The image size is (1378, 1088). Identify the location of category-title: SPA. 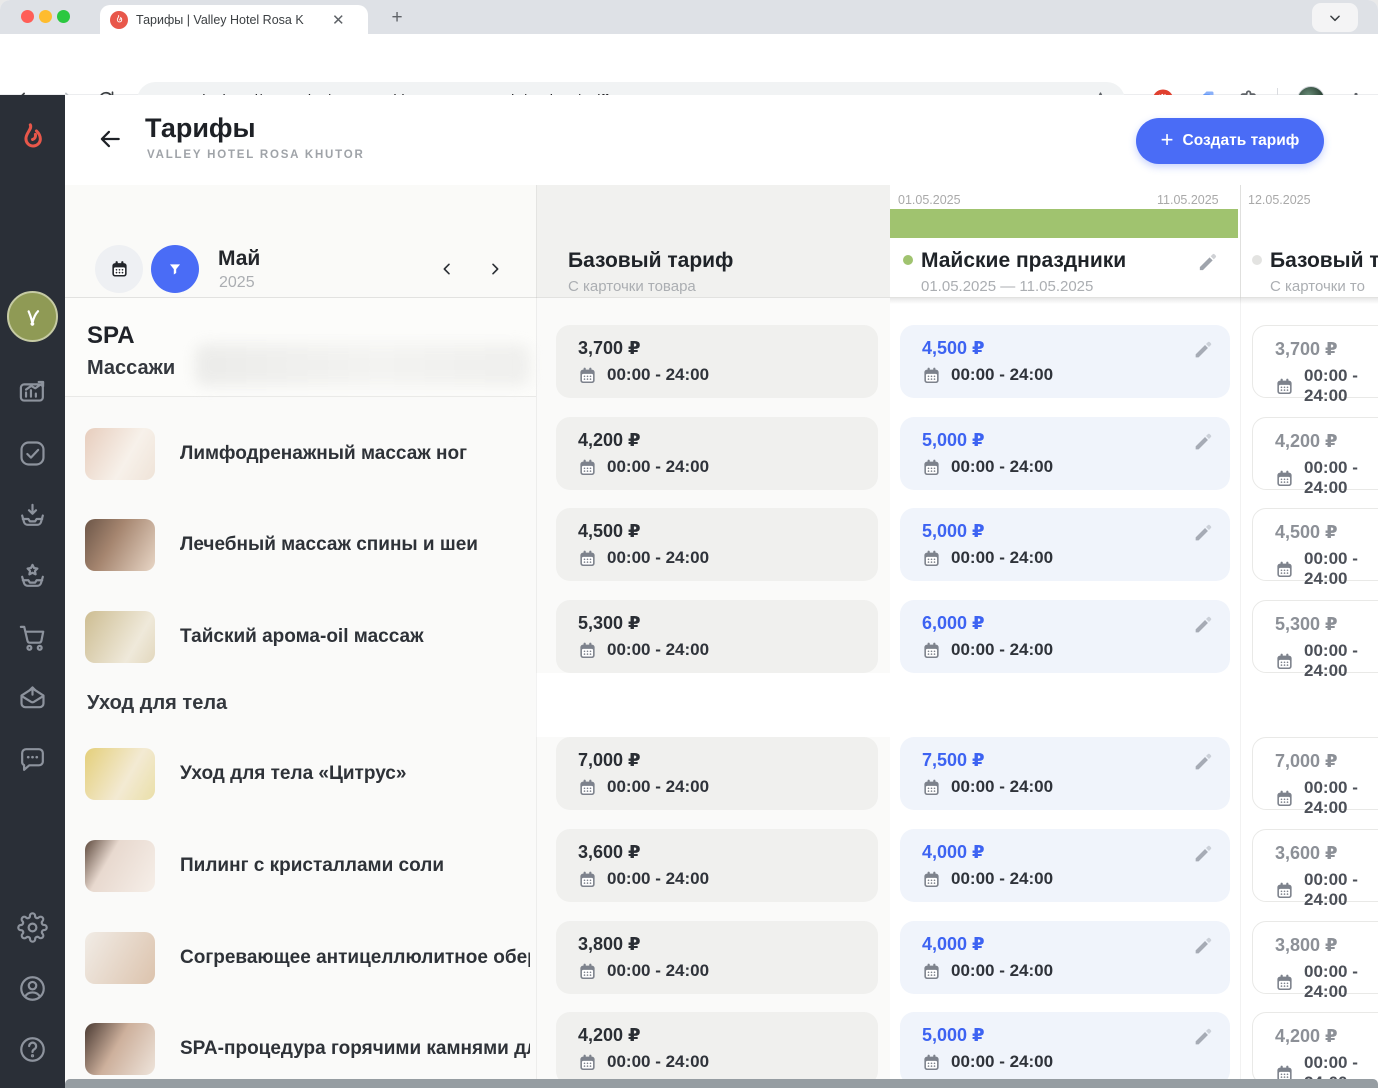
(111, 335).